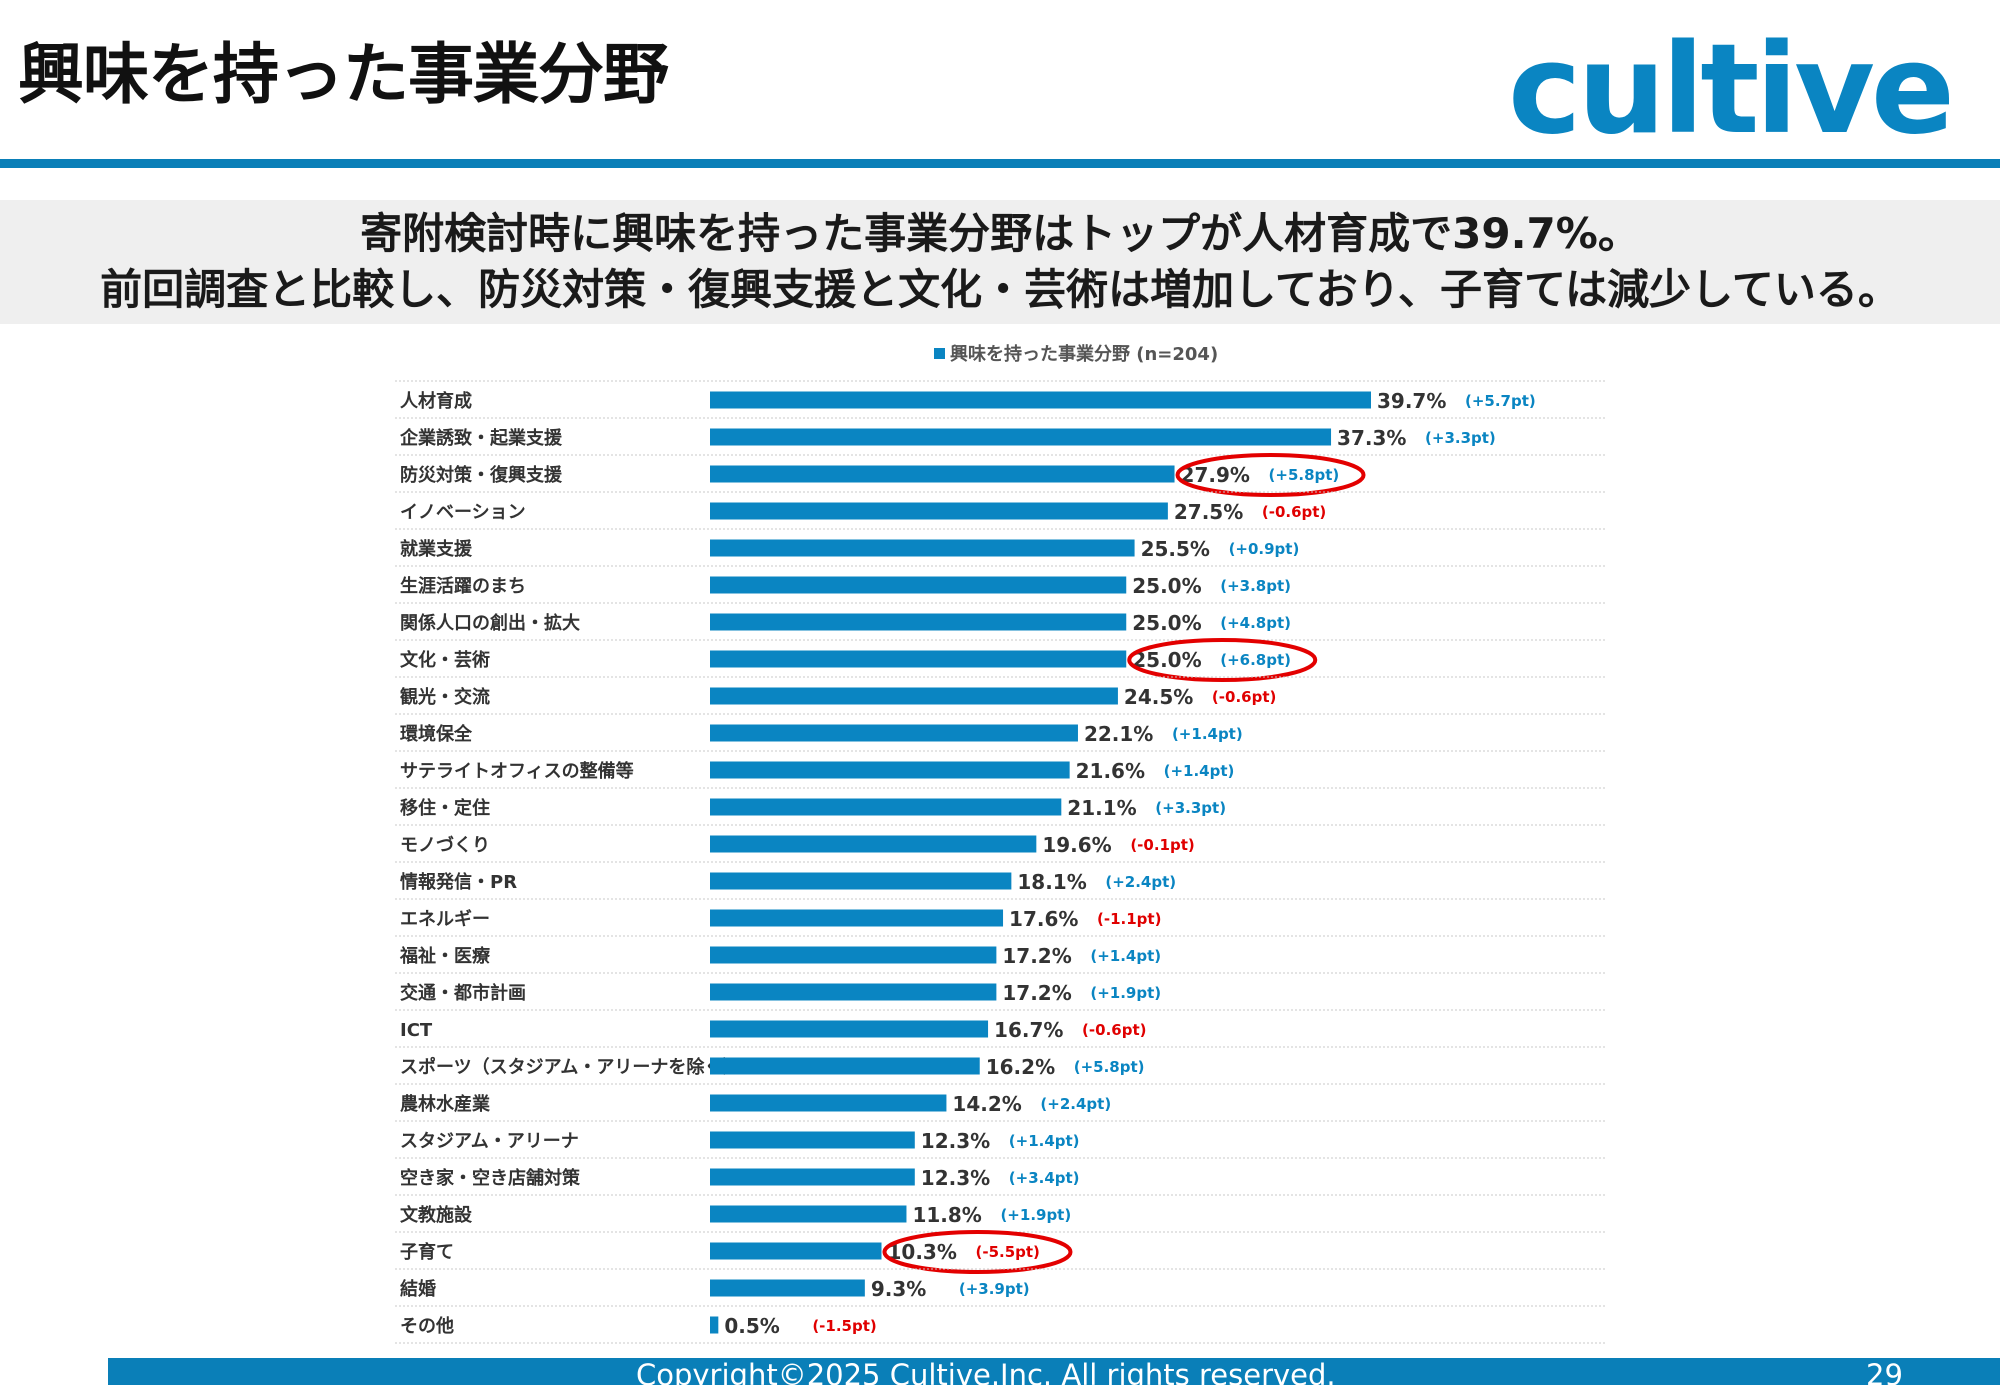  I want to click on chart-row: モノづくり 19.6% (-0.1pt), so click(1000, 840).